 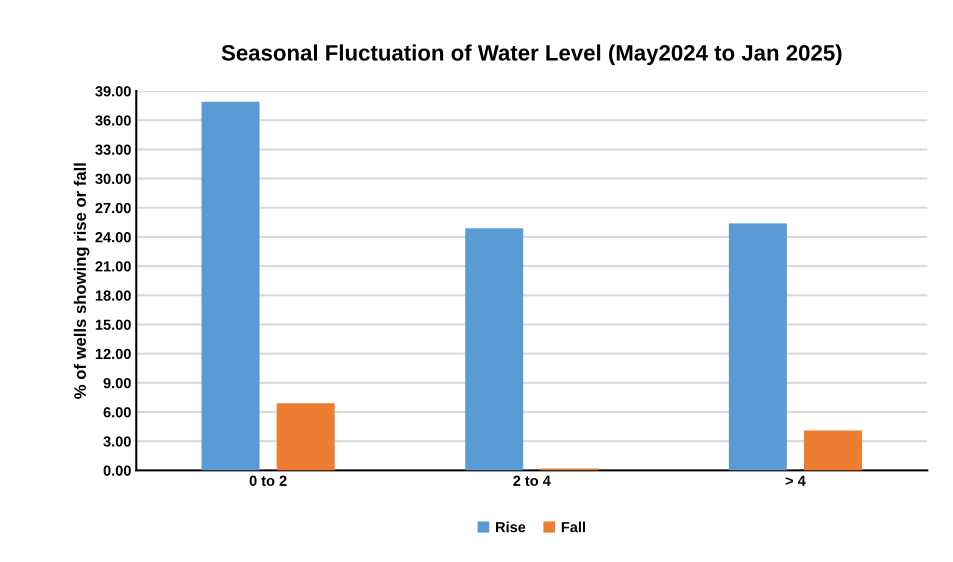 What do you see at coordinates (117, 412) in the screenshot?
I see `y-tick-label: 6.00` at bounding box center [117, 412].